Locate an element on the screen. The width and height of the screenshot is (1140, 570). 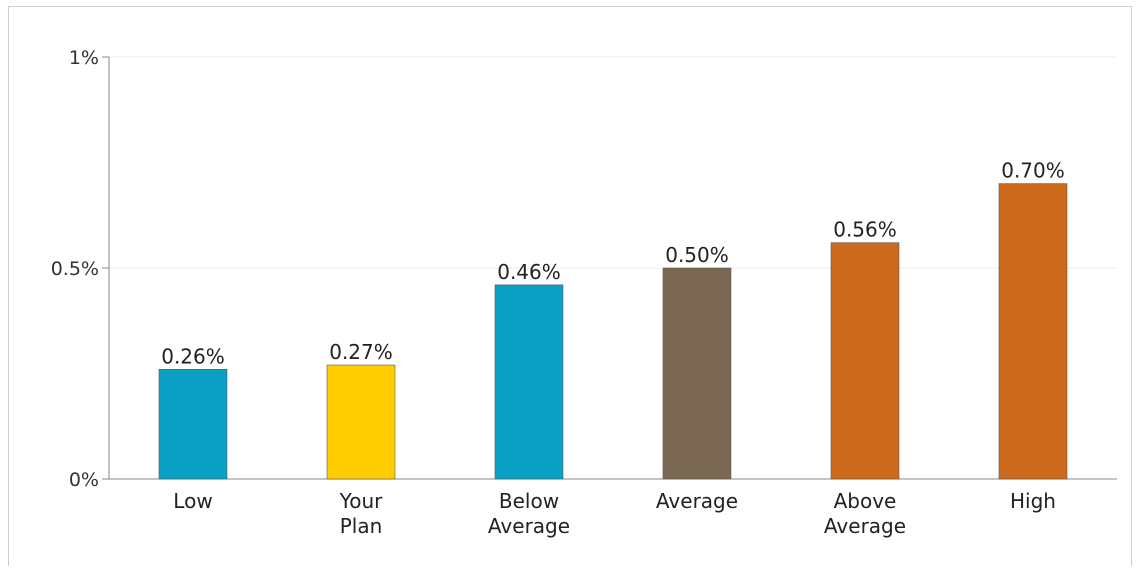
data-label: 0.46% is located at coordinates (529, 272).